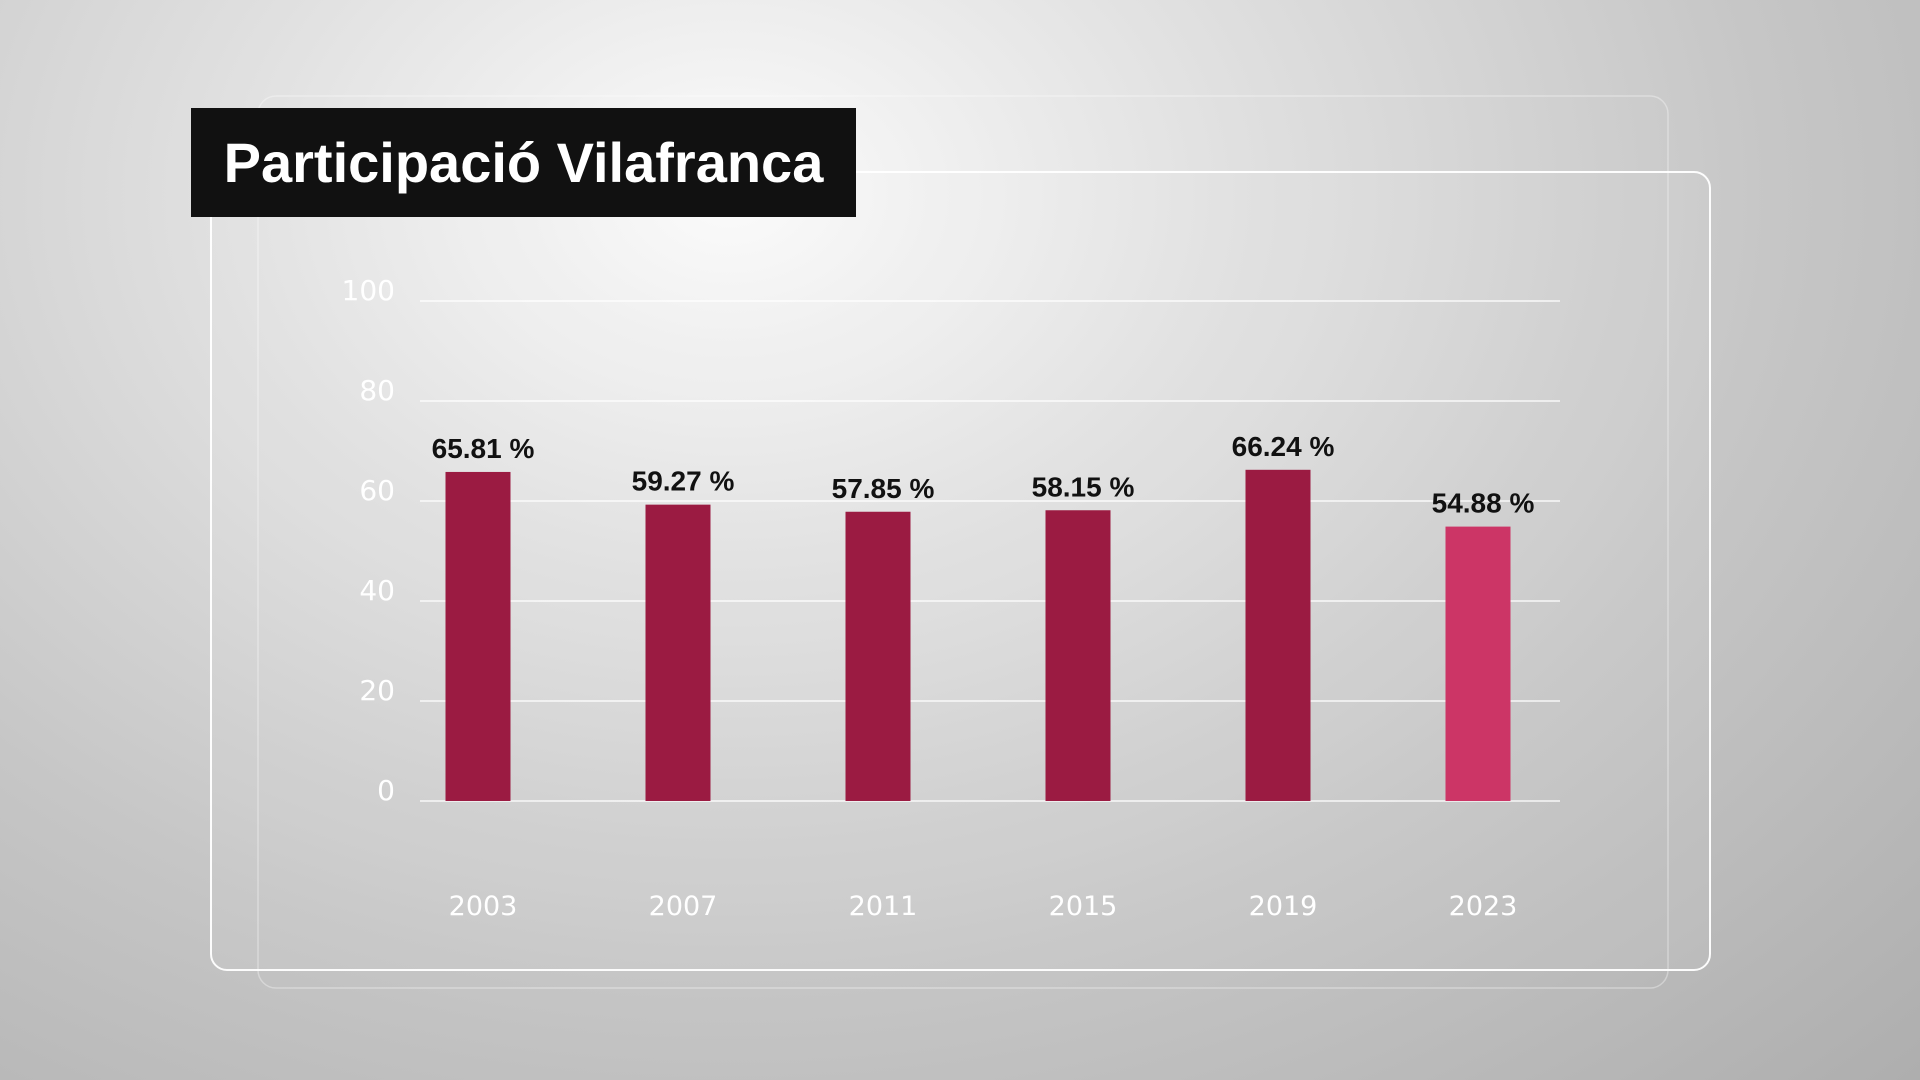  Describe the element at coordinates (377, 390) in the screenshot. I see `y-tick-label: 80` at that location.